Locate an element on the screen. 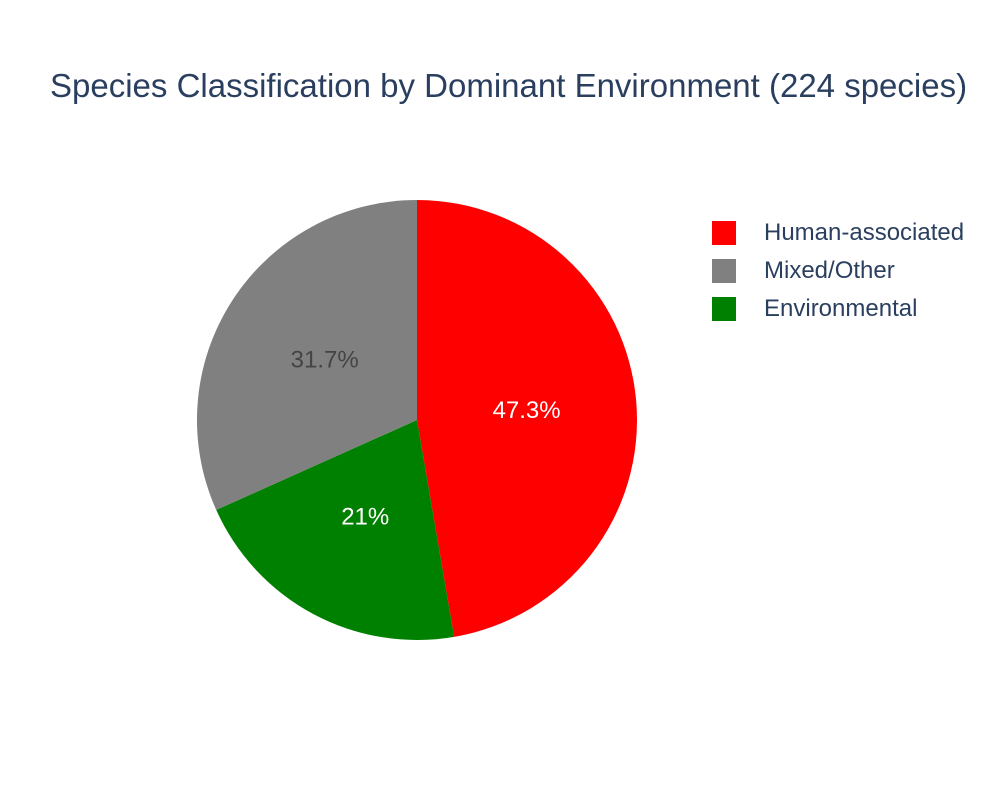 Image resolution: width=1000 pixels, height=800 pixels. legend: Human-associated Mixed/Other Environmental is located at coordinates (838, 271).